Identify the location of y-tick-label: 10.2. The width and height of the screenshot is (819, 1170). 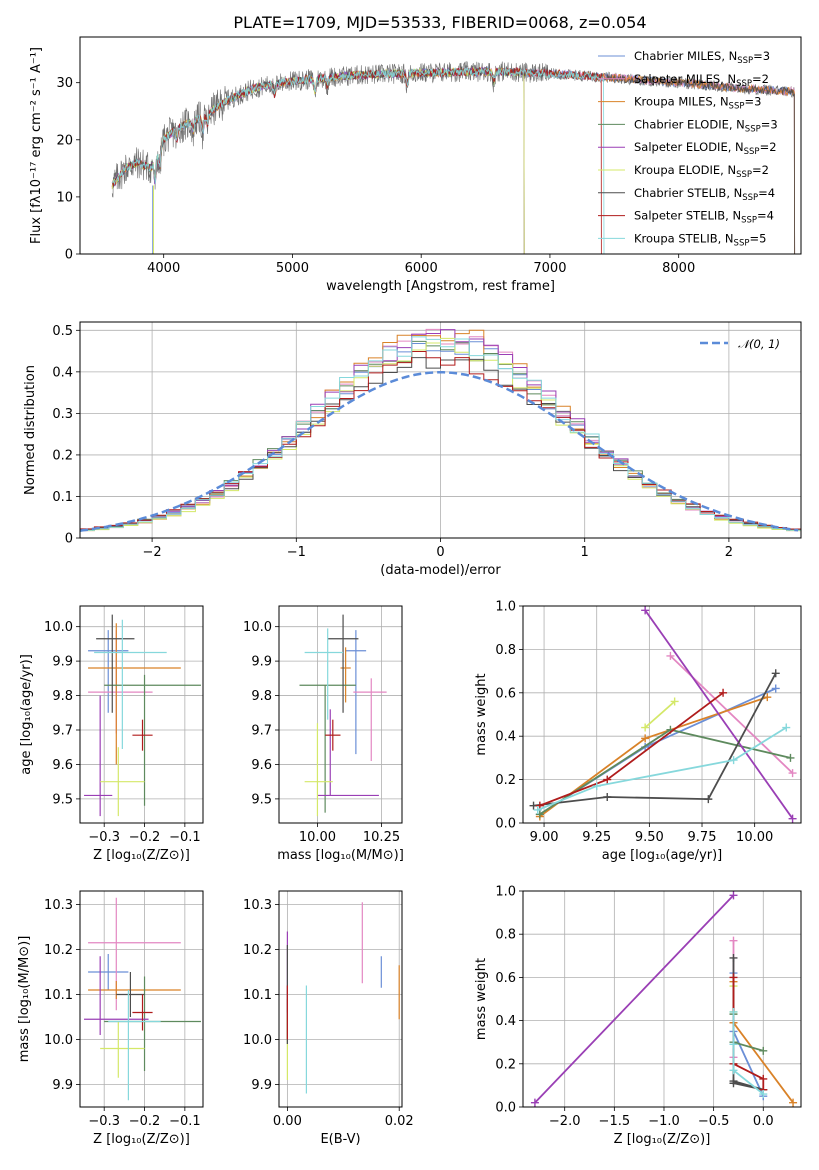
(257, 950).